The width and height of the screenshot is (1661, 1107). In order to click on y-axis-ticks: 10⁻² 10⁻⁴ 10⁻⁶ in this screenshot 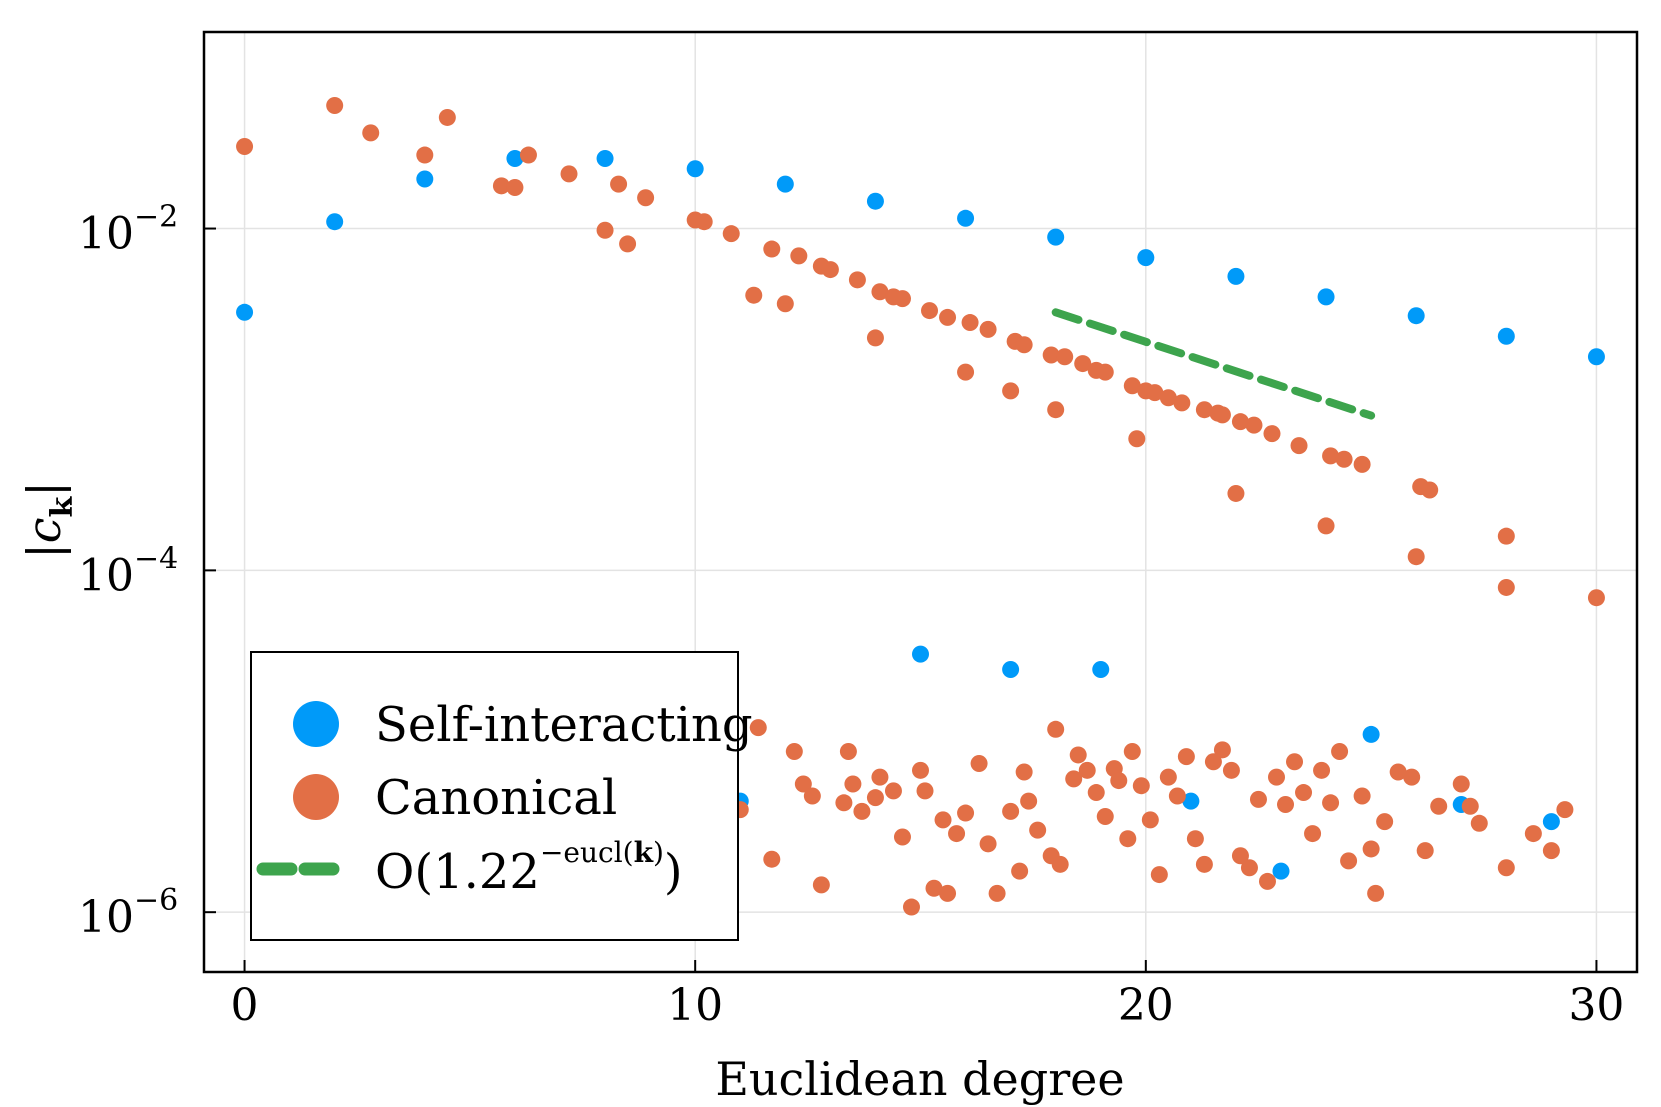, I will do `click(147, 571)`.